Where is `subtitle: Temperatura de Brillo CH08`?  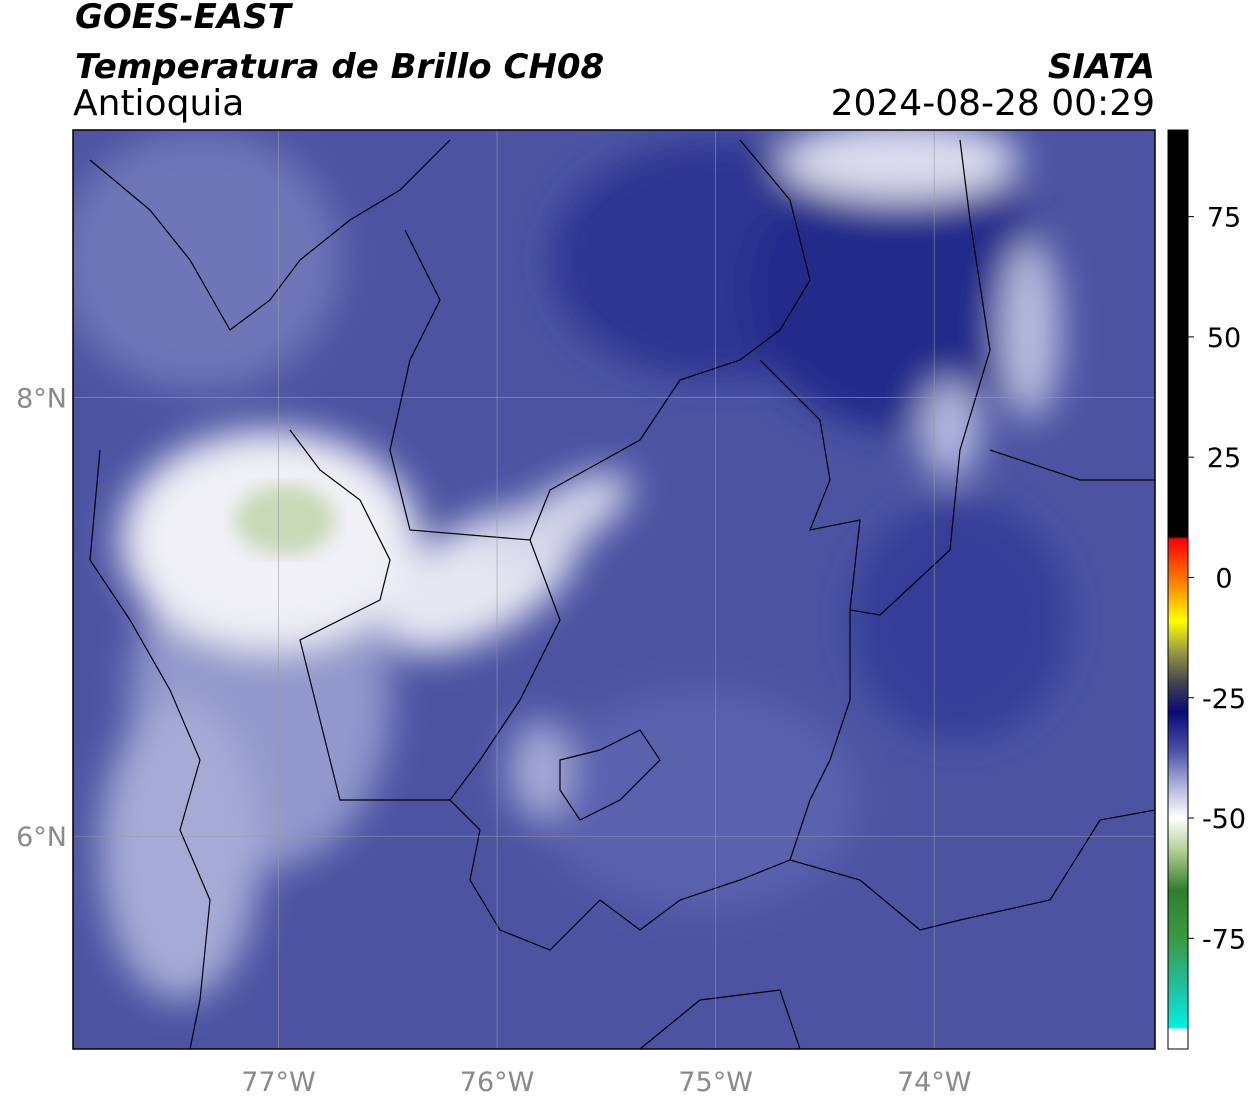
subtitle: Temperatura de Brillo CH08 is located at coordinates (339, 67).